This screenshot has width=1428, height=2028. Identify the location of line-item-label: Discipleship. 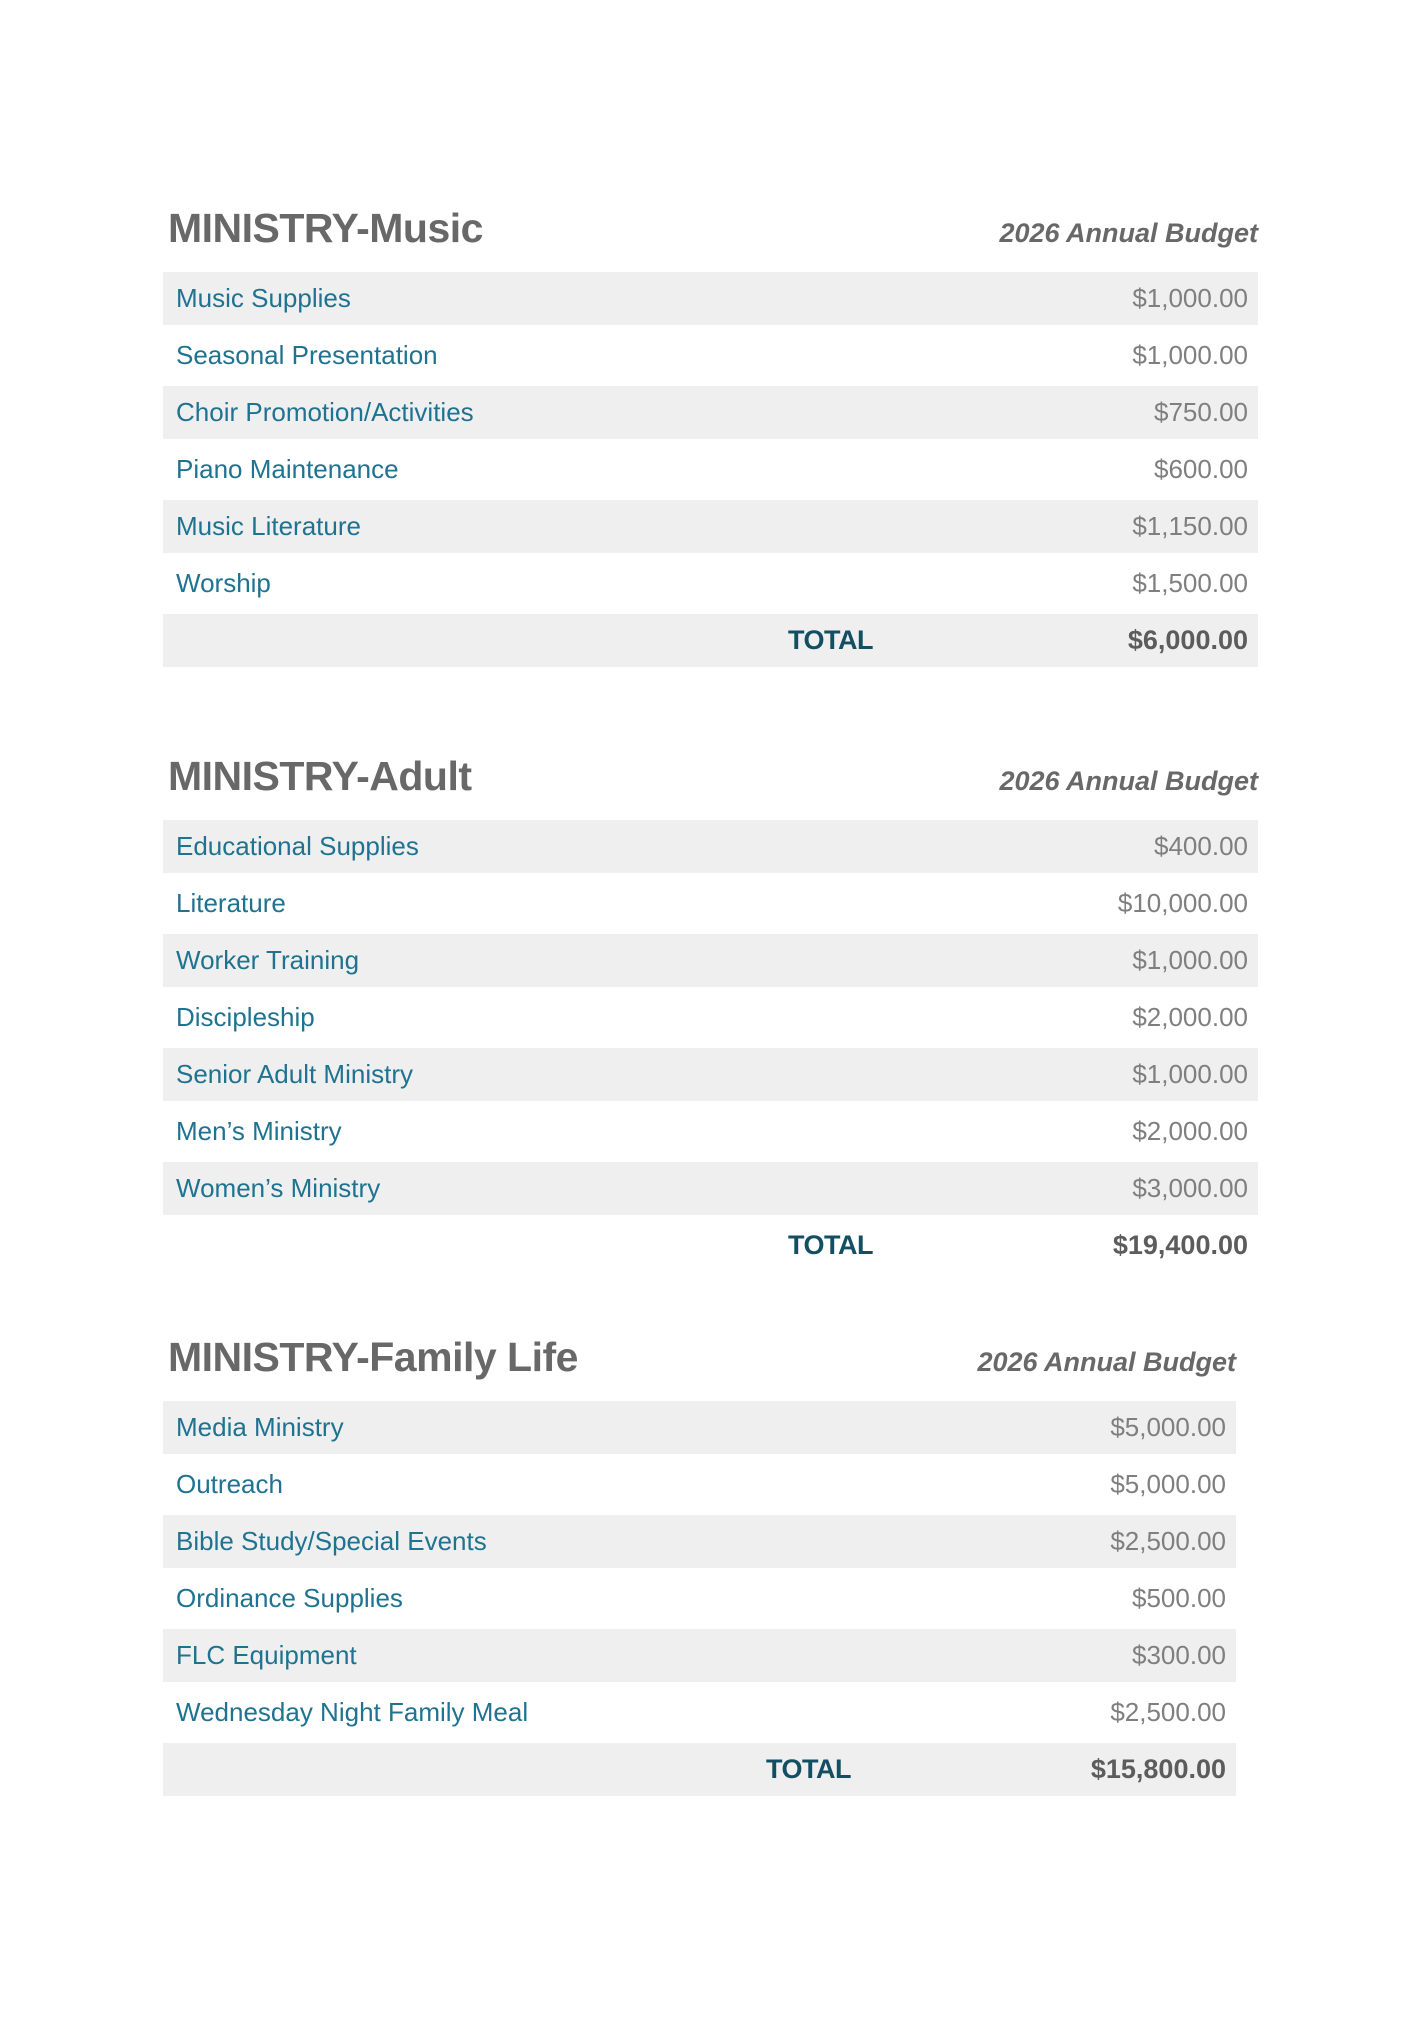
(245, 1017).